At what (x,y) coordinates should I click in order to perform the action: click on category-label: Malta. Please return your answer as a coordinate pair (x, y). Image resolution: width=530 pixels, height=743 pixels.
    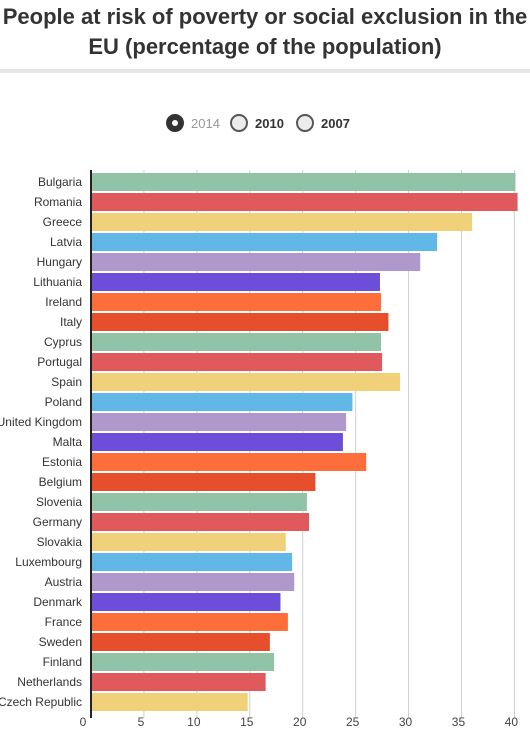
    Looking at the image, I should click on (68, 442).